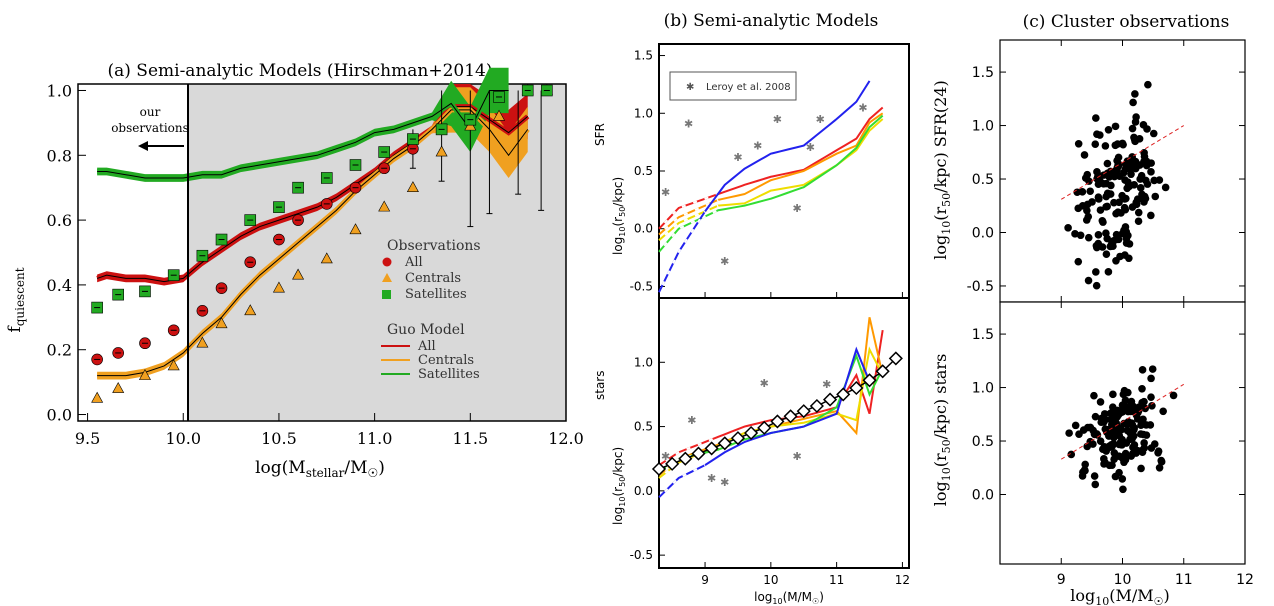  Describe the element at coordinates (426, 330) in the screenshot. I see `model-legend-title: Guo Model` at that location.